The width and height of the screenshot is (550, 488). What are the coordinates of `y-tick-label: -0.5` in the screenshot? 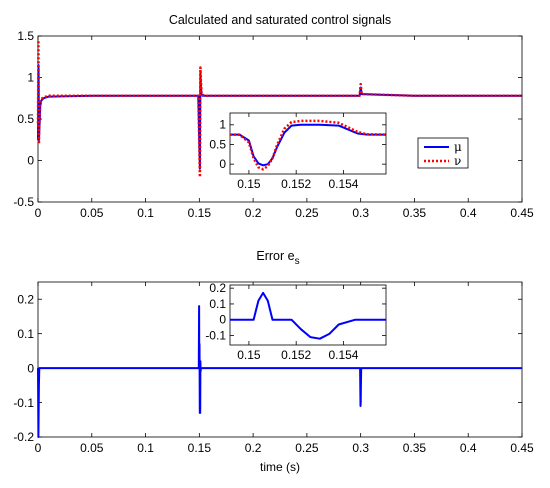 It's located at (23, 202).